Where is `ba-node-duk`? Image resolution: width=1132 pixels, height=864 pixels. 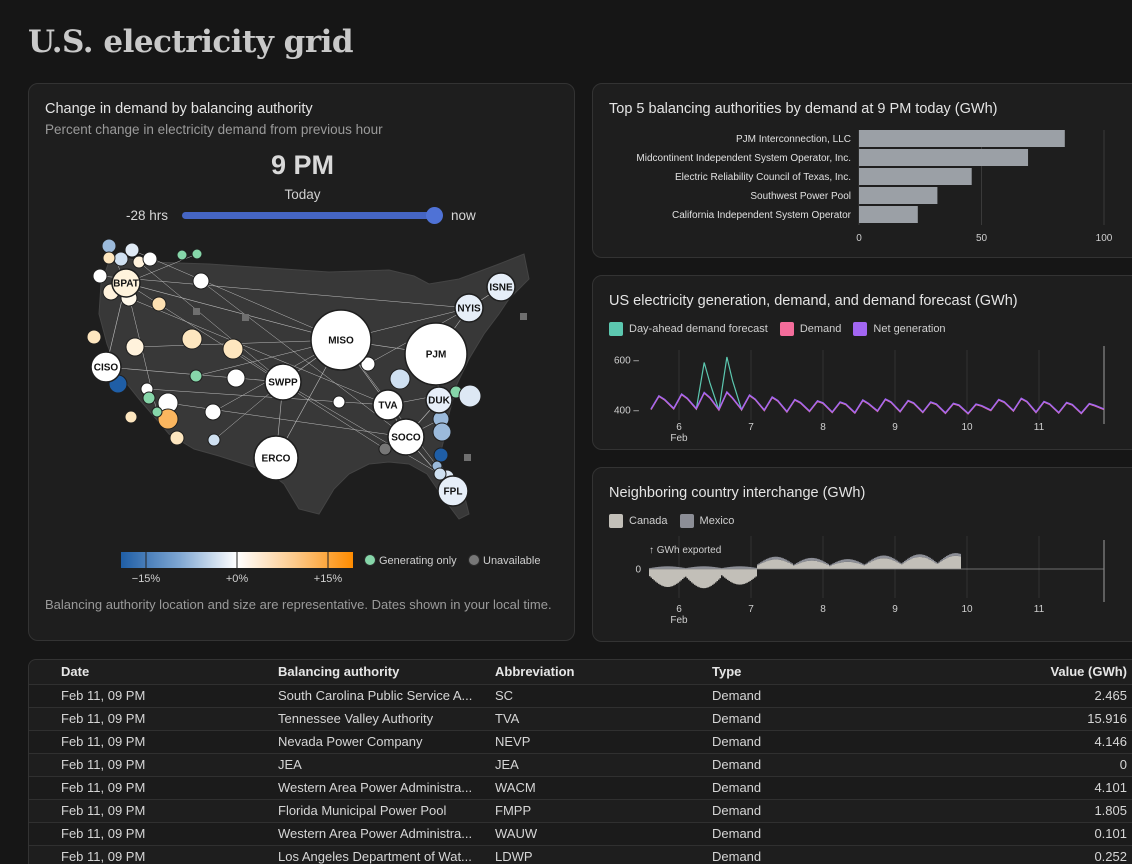
ba-node-duk is located at coordinates (439, 400).